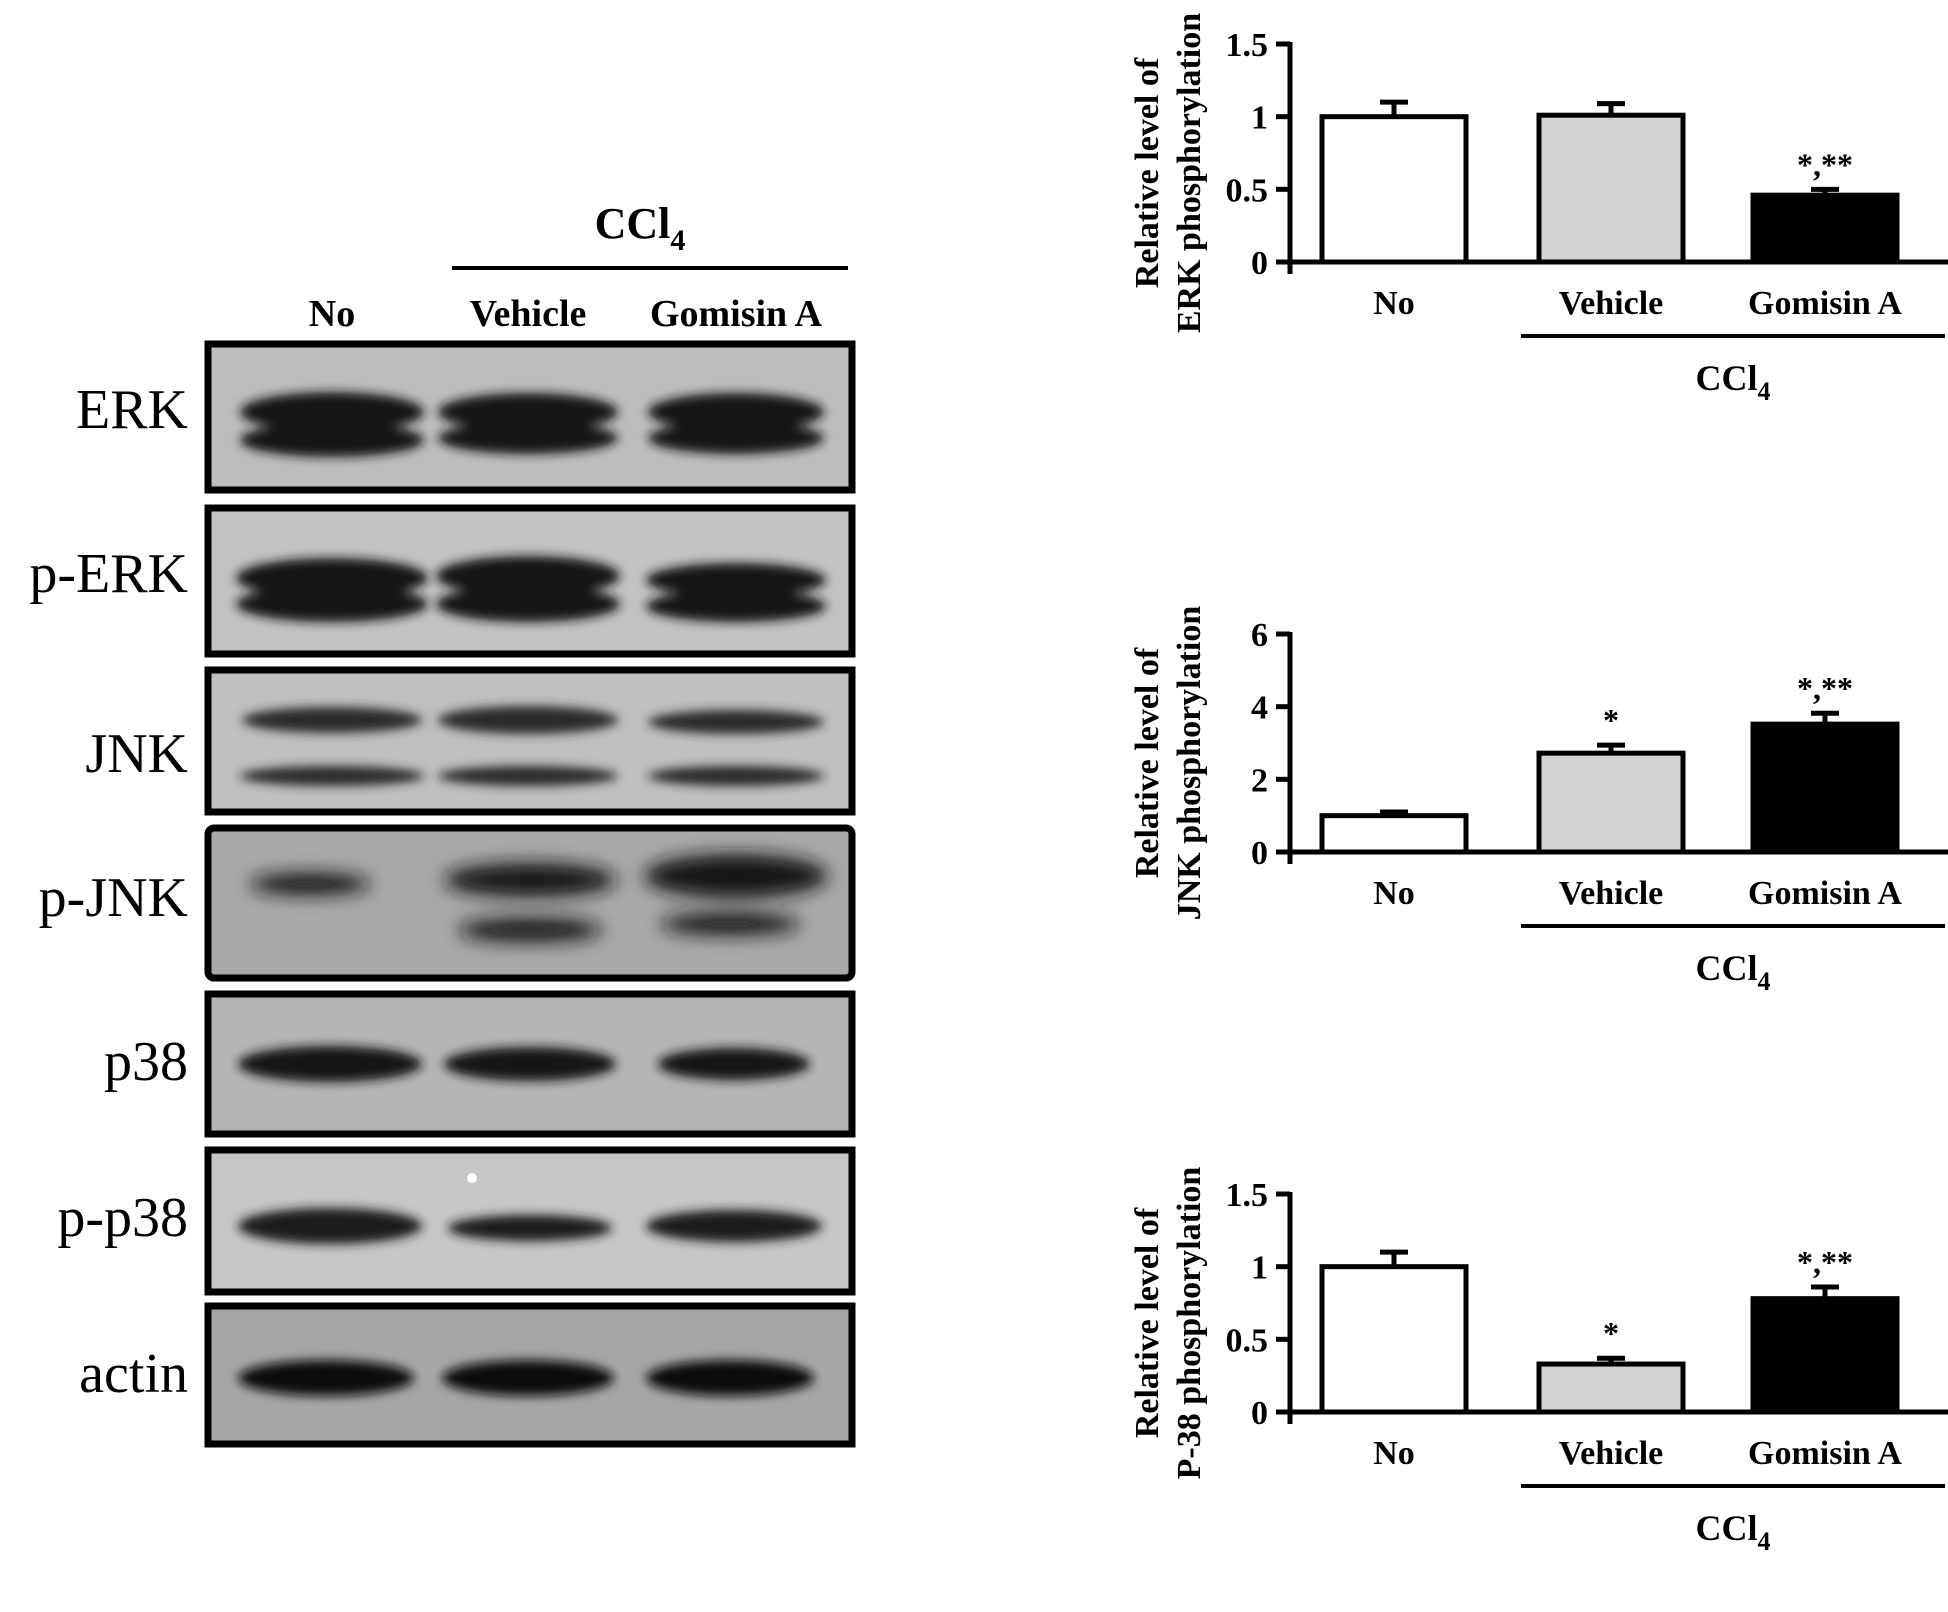 Image resolution: width=1948 pixels, height=1612 pixels. I want to click on blot-strip-p38: p38, so click(480, 1064).